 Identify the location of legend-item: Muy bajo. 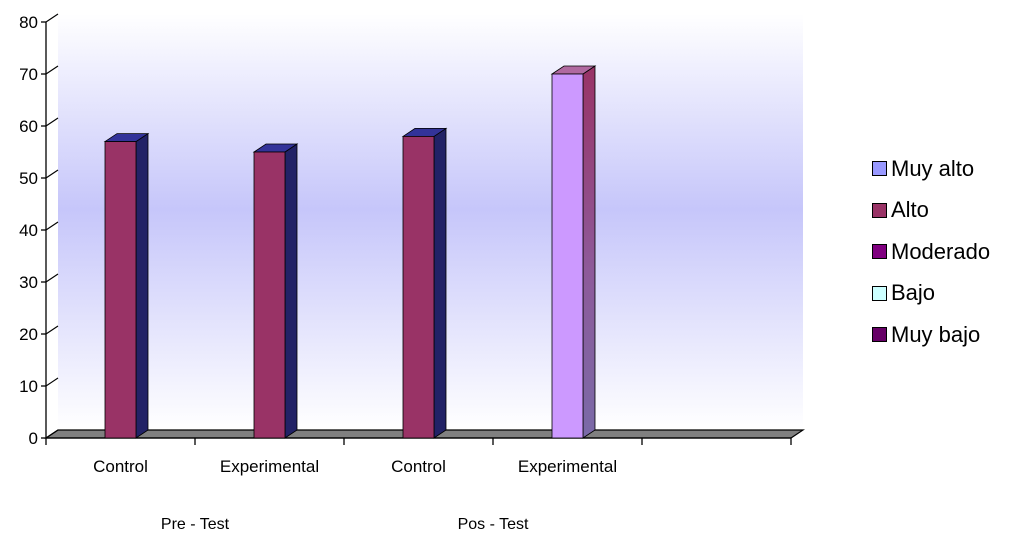
(947, 335).